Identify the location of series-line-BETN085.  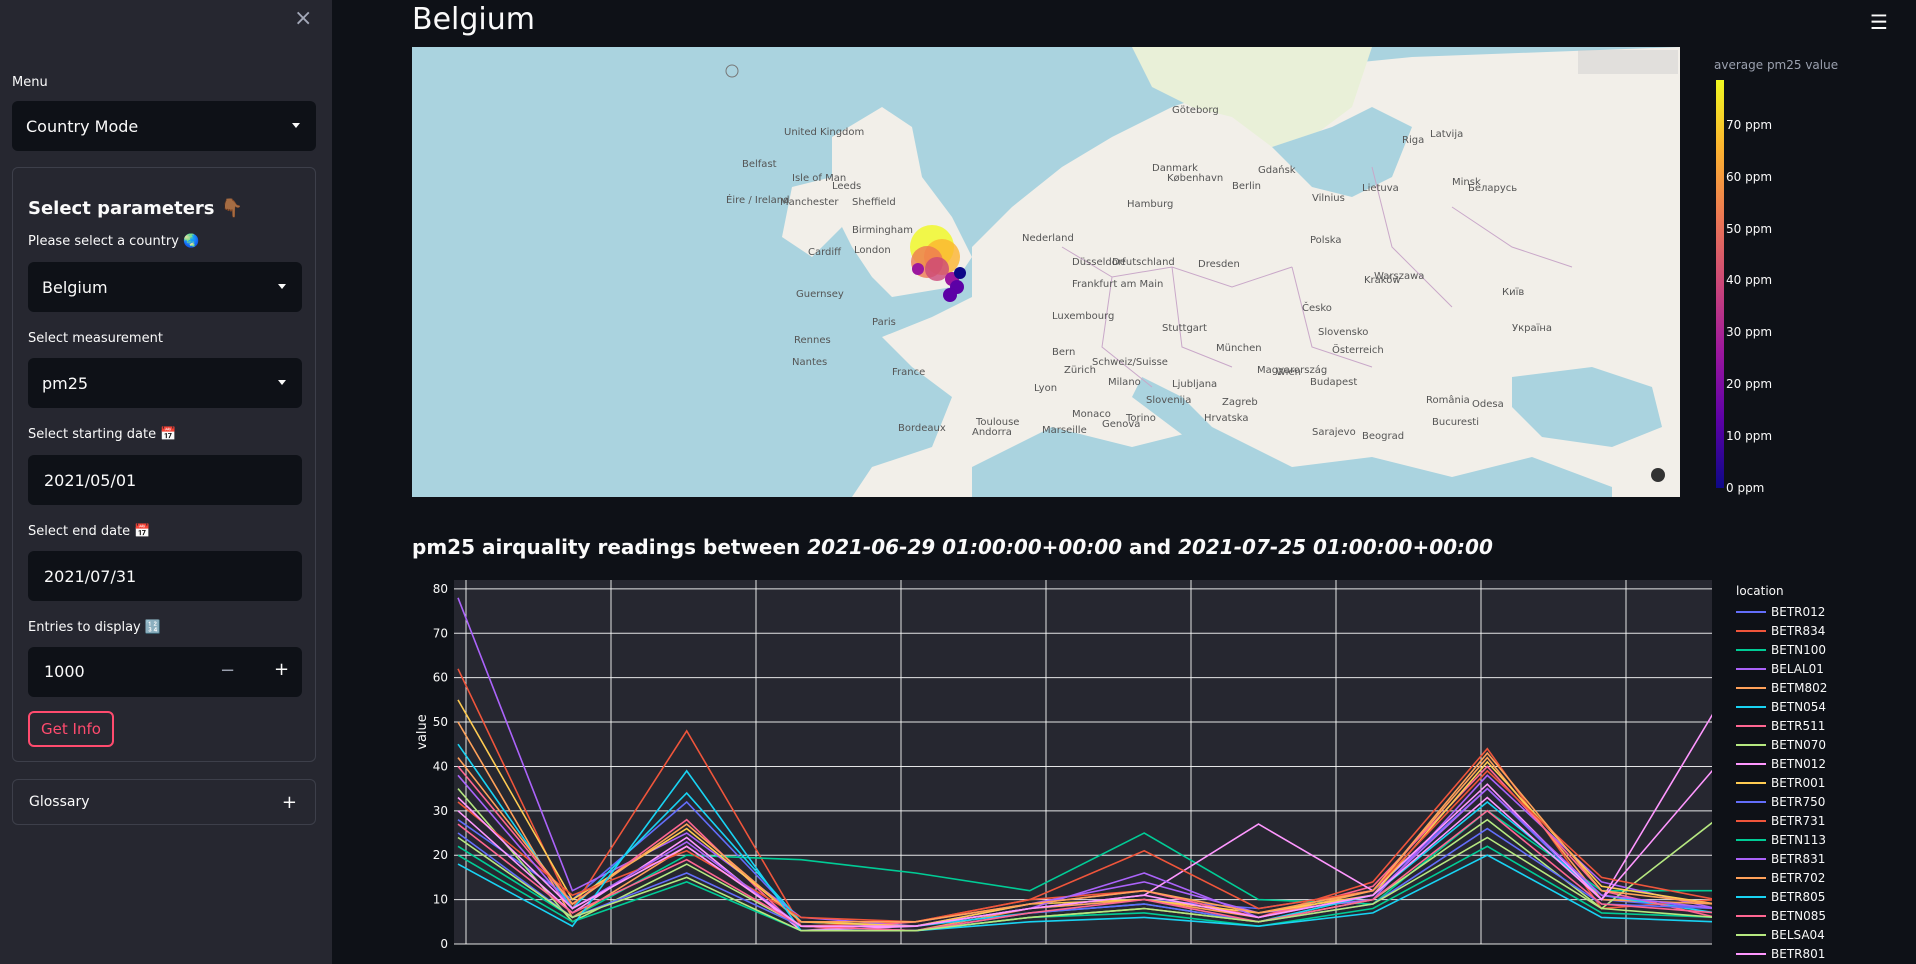
(1084, 870).